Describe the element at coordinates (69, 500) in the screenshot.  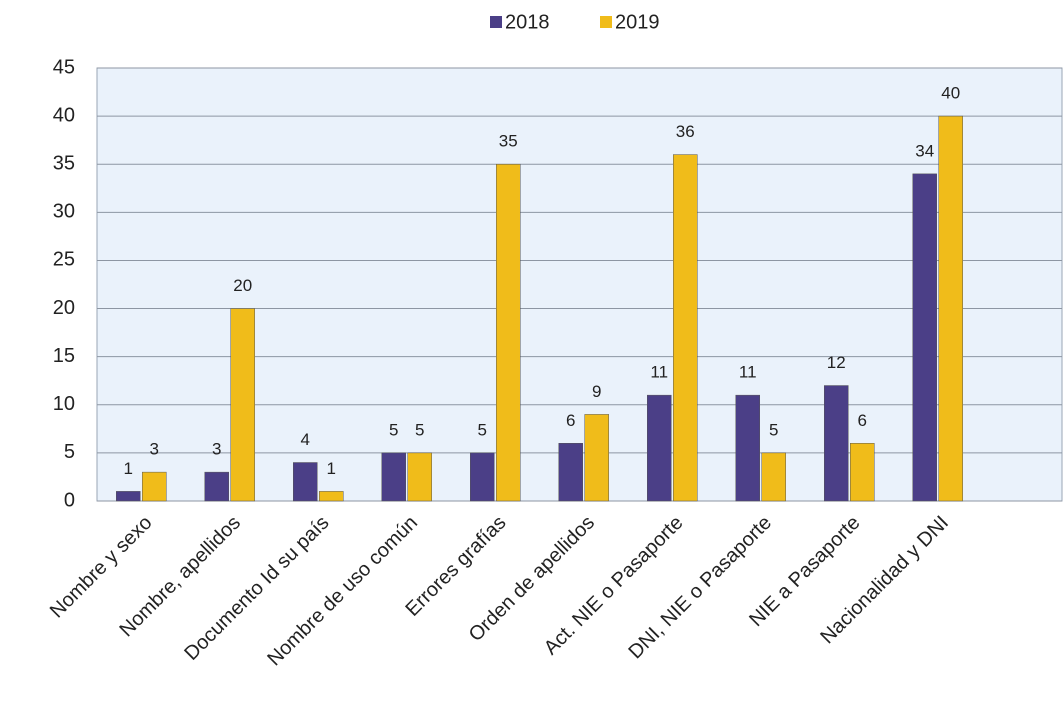
I see `y-tick-label: 0` at that location.